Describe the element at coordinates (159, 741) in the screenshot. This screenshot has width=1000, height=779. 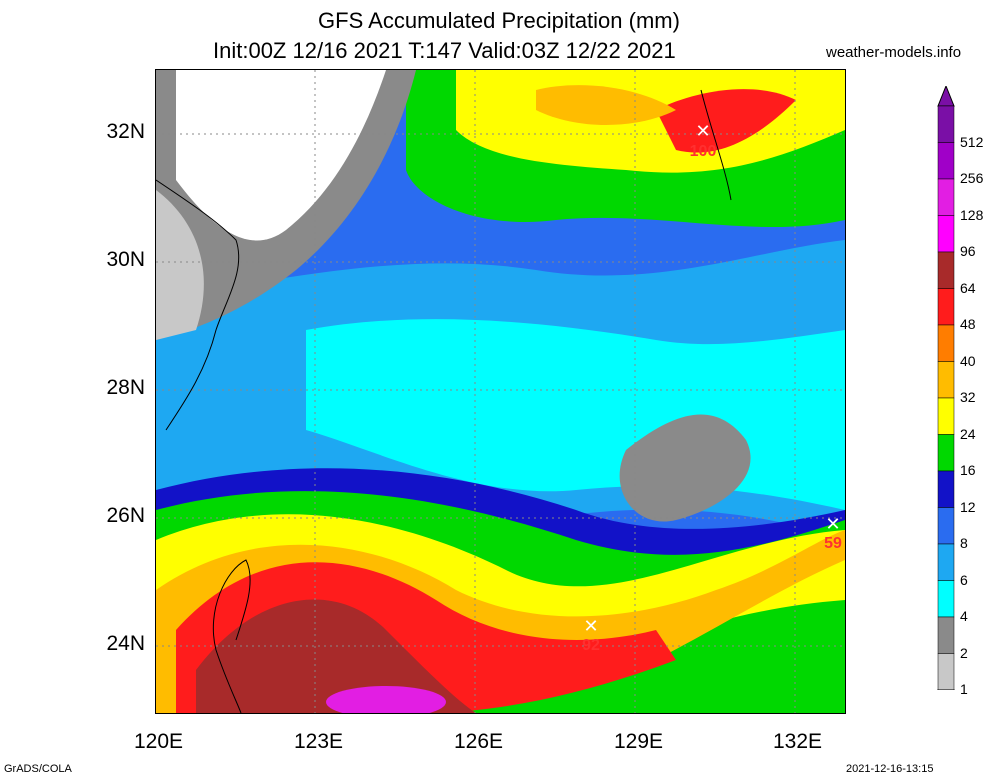
I see `lon-label: 120E` at that location.